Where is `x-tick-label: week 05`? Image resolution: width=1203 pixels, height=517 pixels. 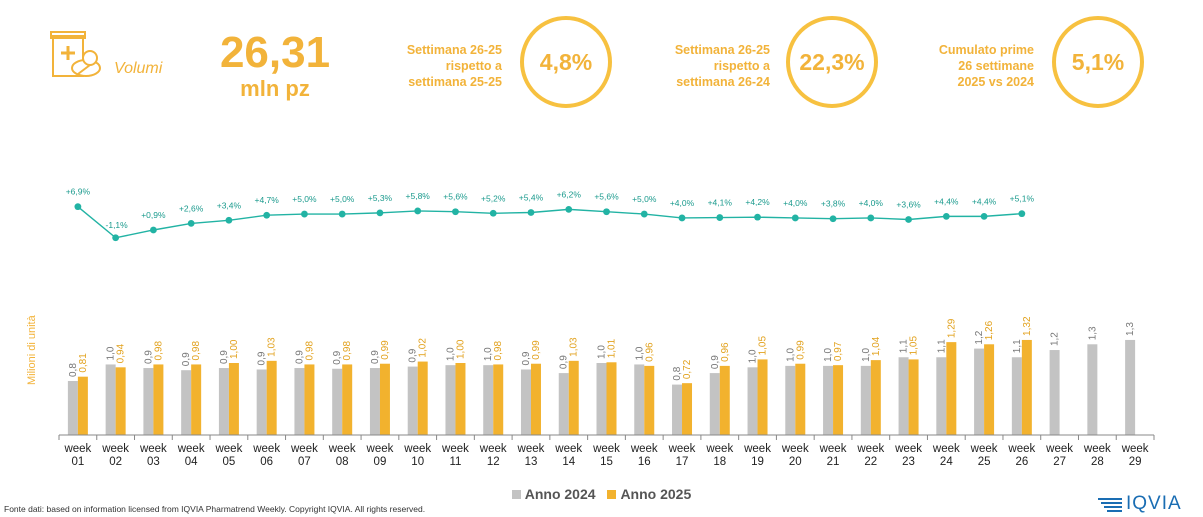
x-tick-label: week 05 is located at coordinates (228, 455).